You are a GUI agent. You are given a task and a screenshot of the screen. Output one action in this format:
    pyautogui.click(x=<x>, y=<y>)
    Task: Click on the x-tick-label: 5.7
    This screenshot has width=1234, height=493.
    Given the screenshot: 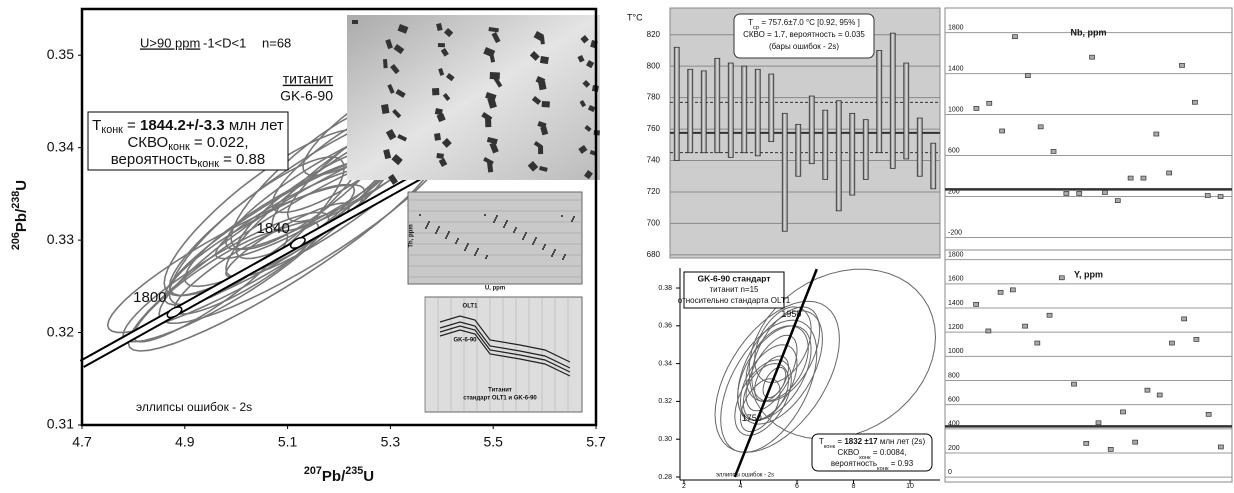 What is the action you would take?
    pyautogui.click(x=596, y=442)
    